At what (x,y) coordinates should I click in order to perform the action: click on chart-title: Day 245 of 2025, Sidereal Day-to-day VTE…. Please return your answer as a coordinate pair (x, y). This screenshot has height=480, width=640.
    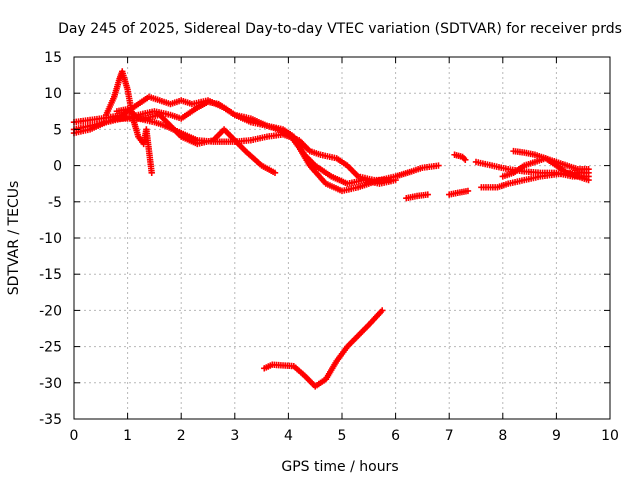
    Looking at the image, I should click on (340, 29).